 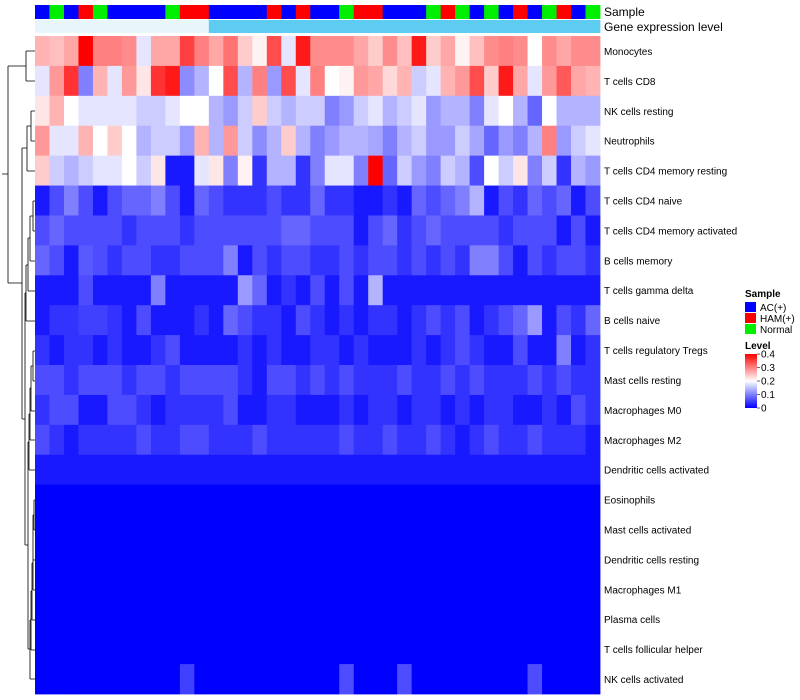 I want to click on level-tick-label: 0.2, so click(x=768, y=382).